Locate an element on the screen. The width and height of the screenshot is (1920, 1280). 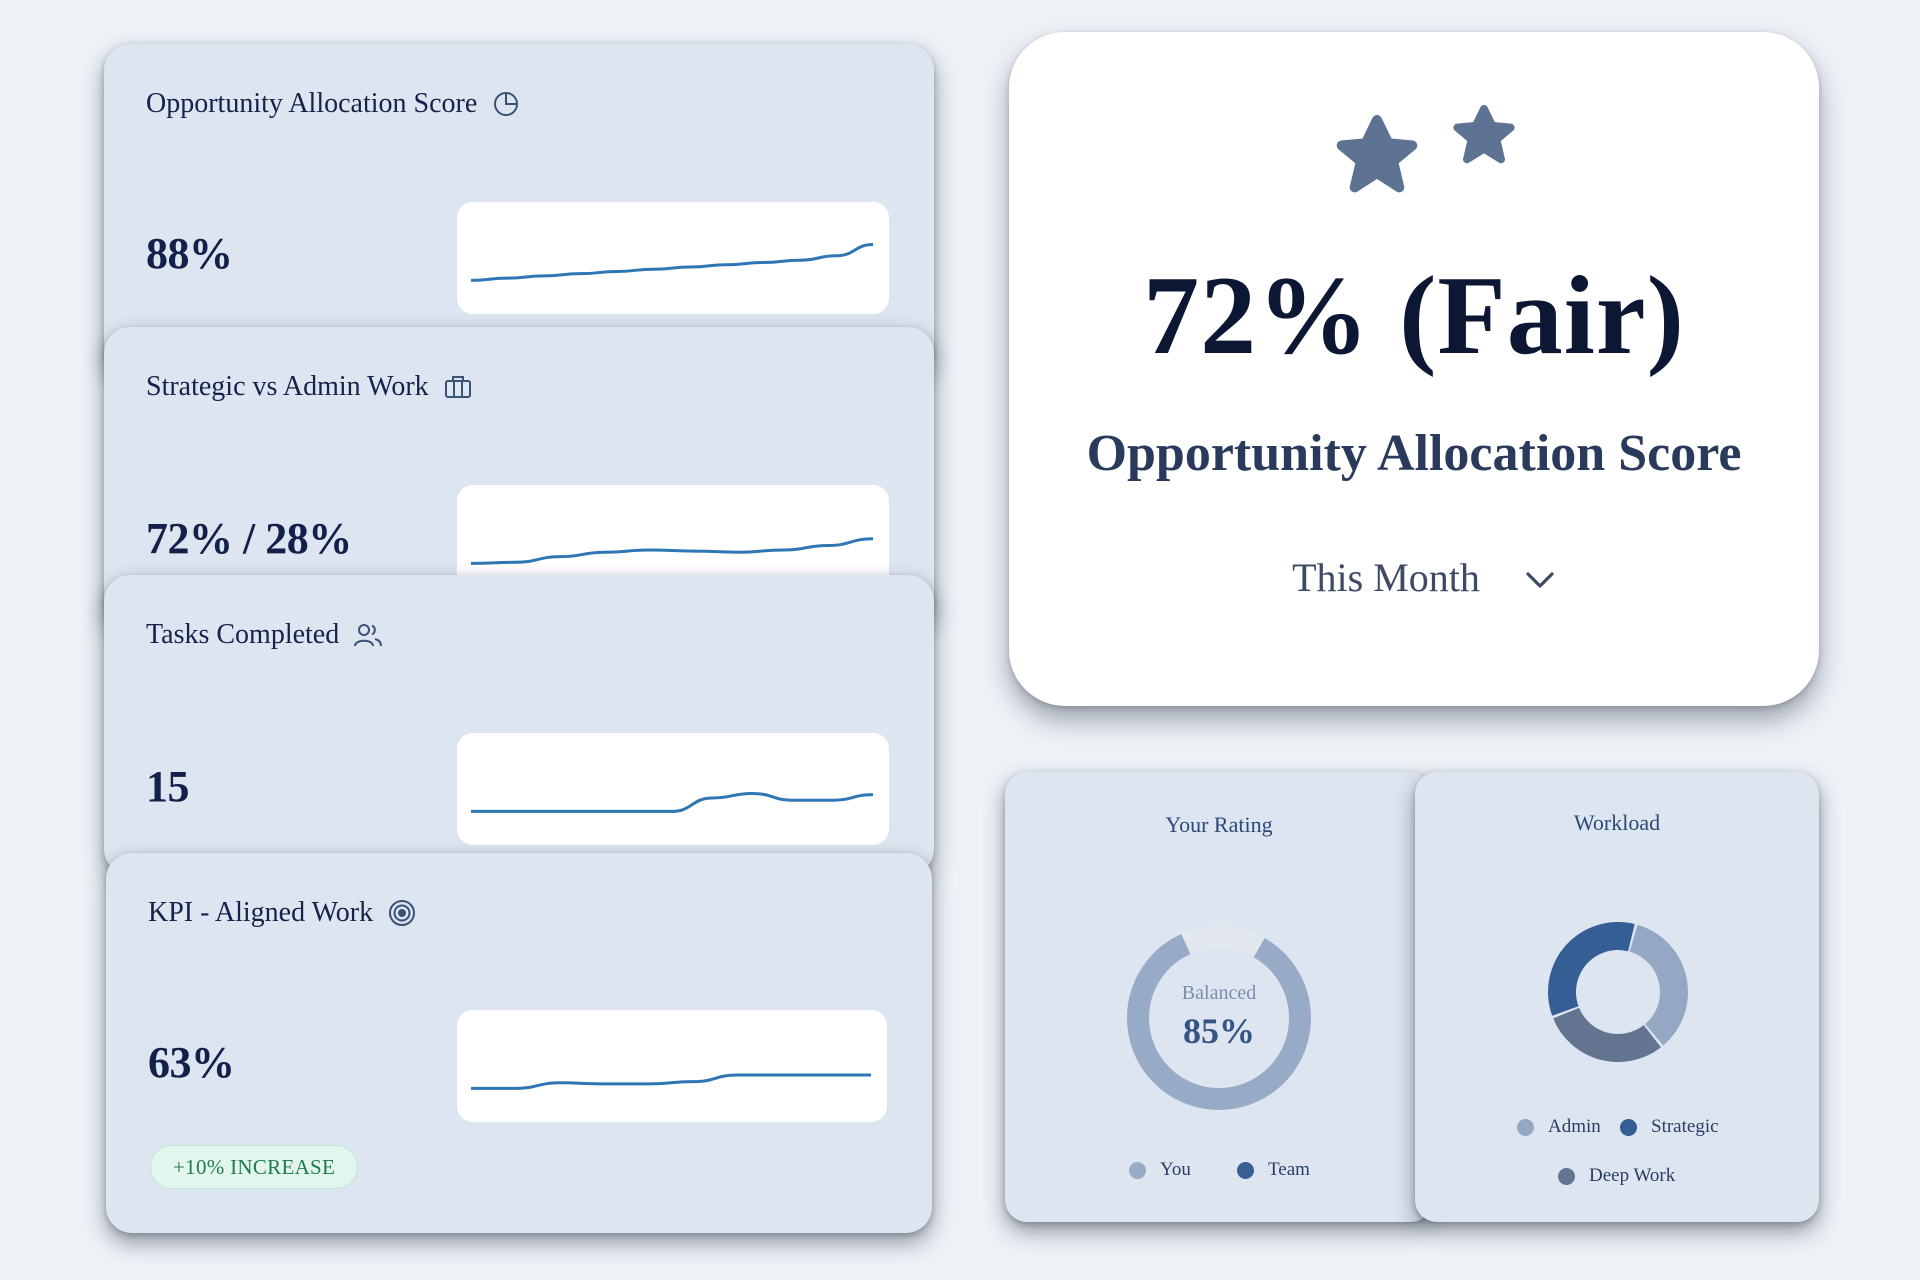
rating-card: Your Rating Balanced 85% You Team is located at coordinates (1219, 997).